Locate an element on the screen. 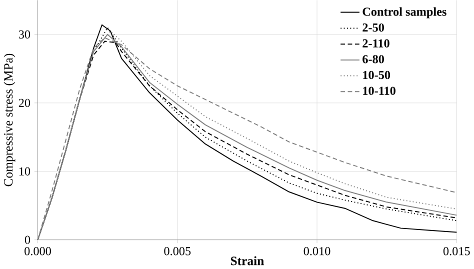 This screenshot has width=474, height=269. legend-label: 10-110 is located at coordinates (379, 90).